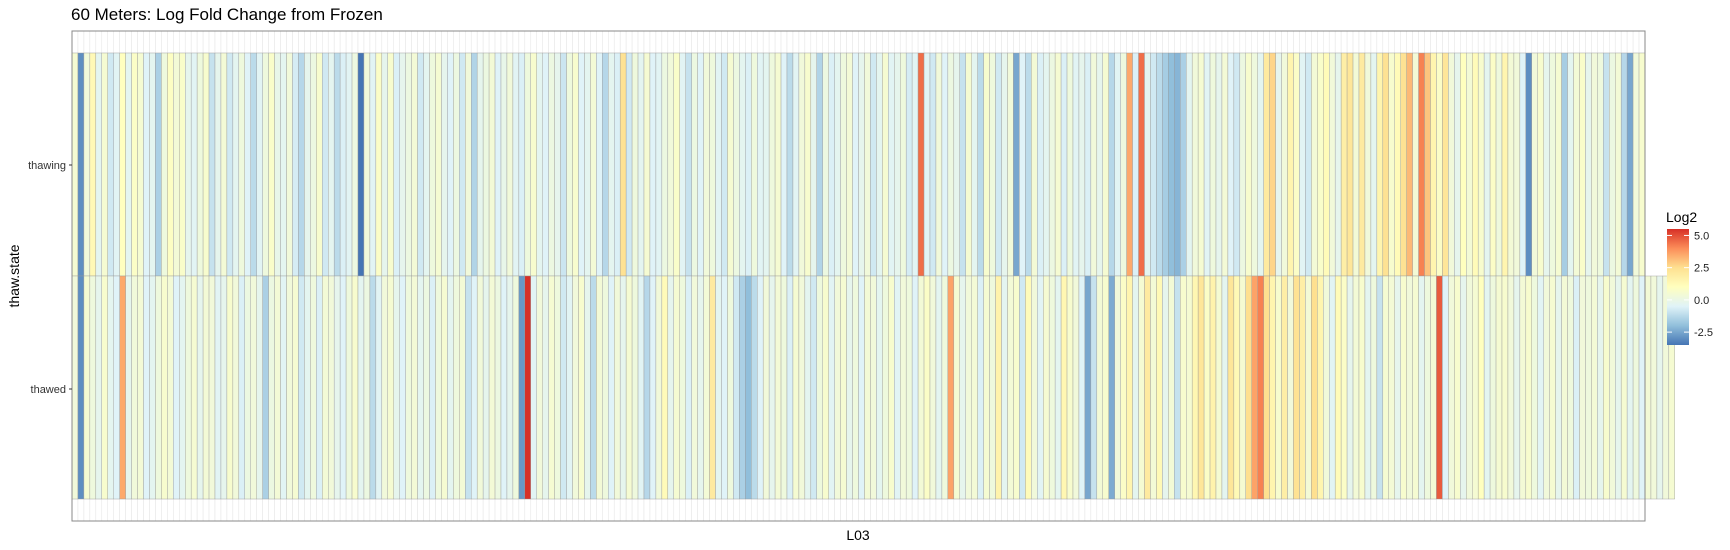  Describe the element at coordinates (858, 535) in the screenshot. I see `x-axis-title: L03` at that location.